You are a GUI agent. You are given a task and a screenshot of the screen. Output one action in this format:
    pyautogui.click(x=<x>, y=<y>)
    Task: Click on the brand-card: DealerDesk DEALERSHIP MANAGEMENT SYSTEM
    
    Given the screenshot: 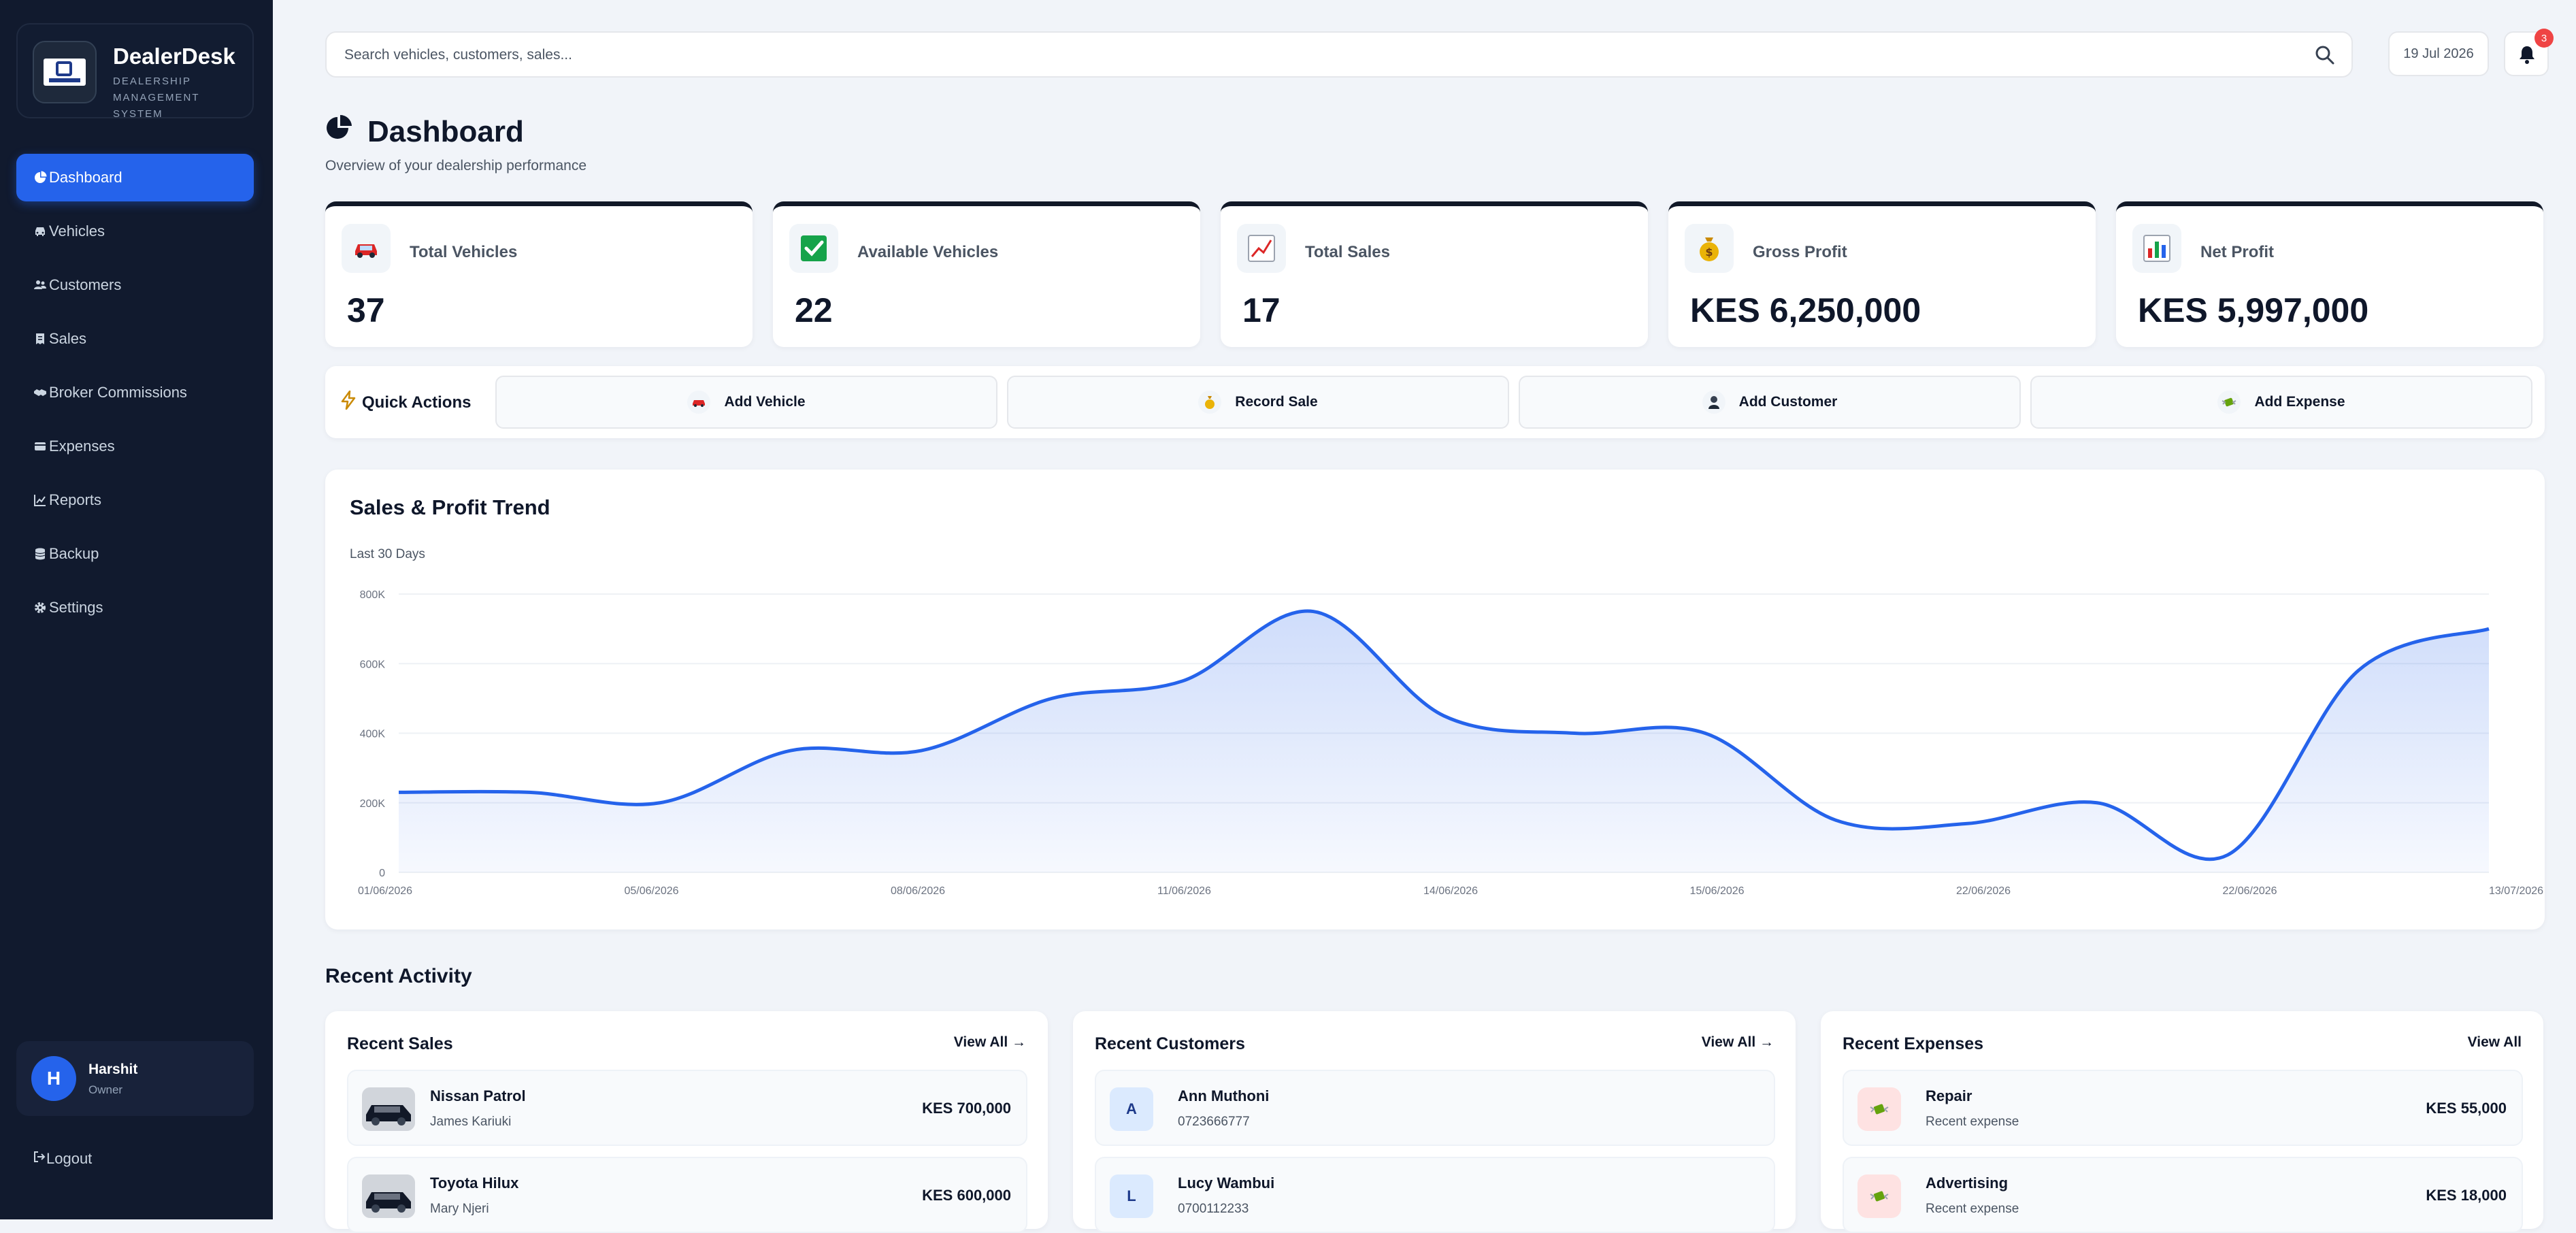 What is the action you would take?
    pyautogui.click(x=135, y=71)
    